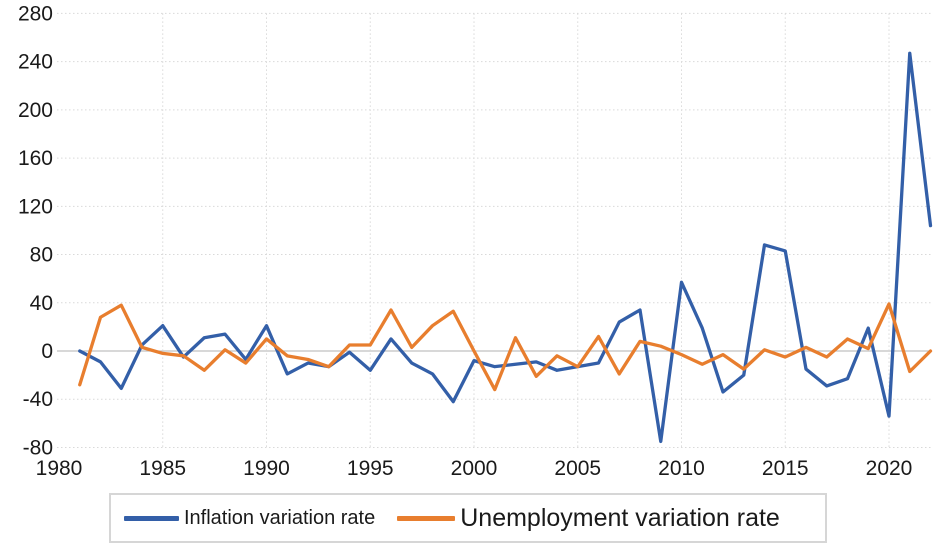  Describe the element at coordinates (35, 62) in the screenshot. I see `y-tick-label: 240` at that location.